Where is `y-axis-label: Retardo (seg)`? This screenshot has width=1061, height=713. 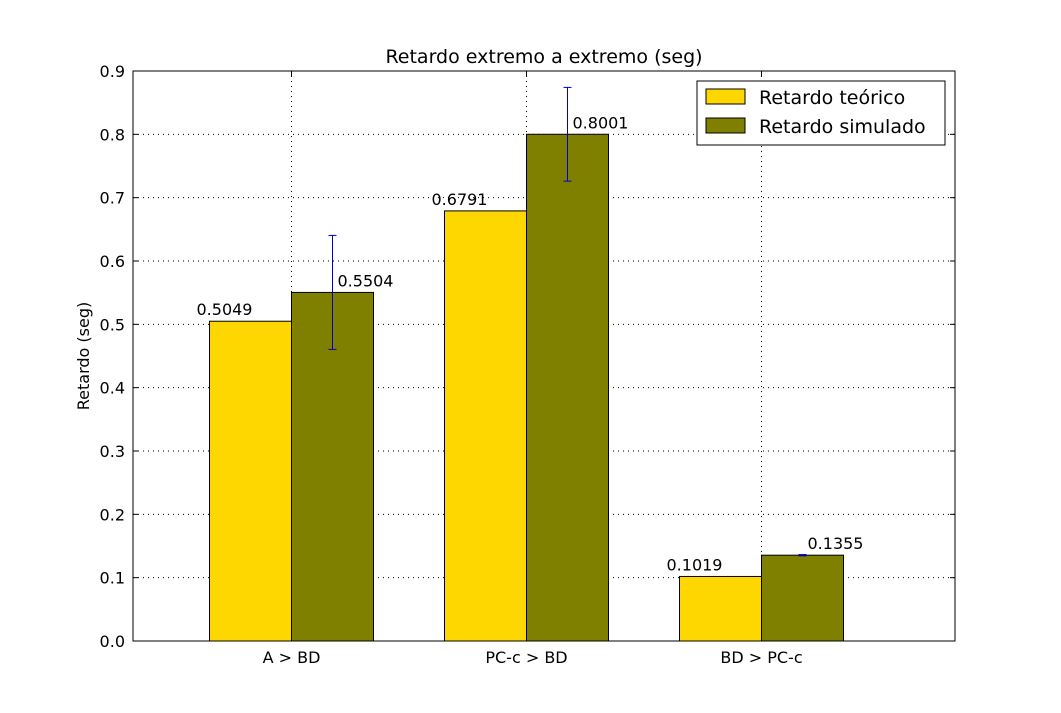
y-axis-label: Retardo (seg) is located at coordinates (83, 356).